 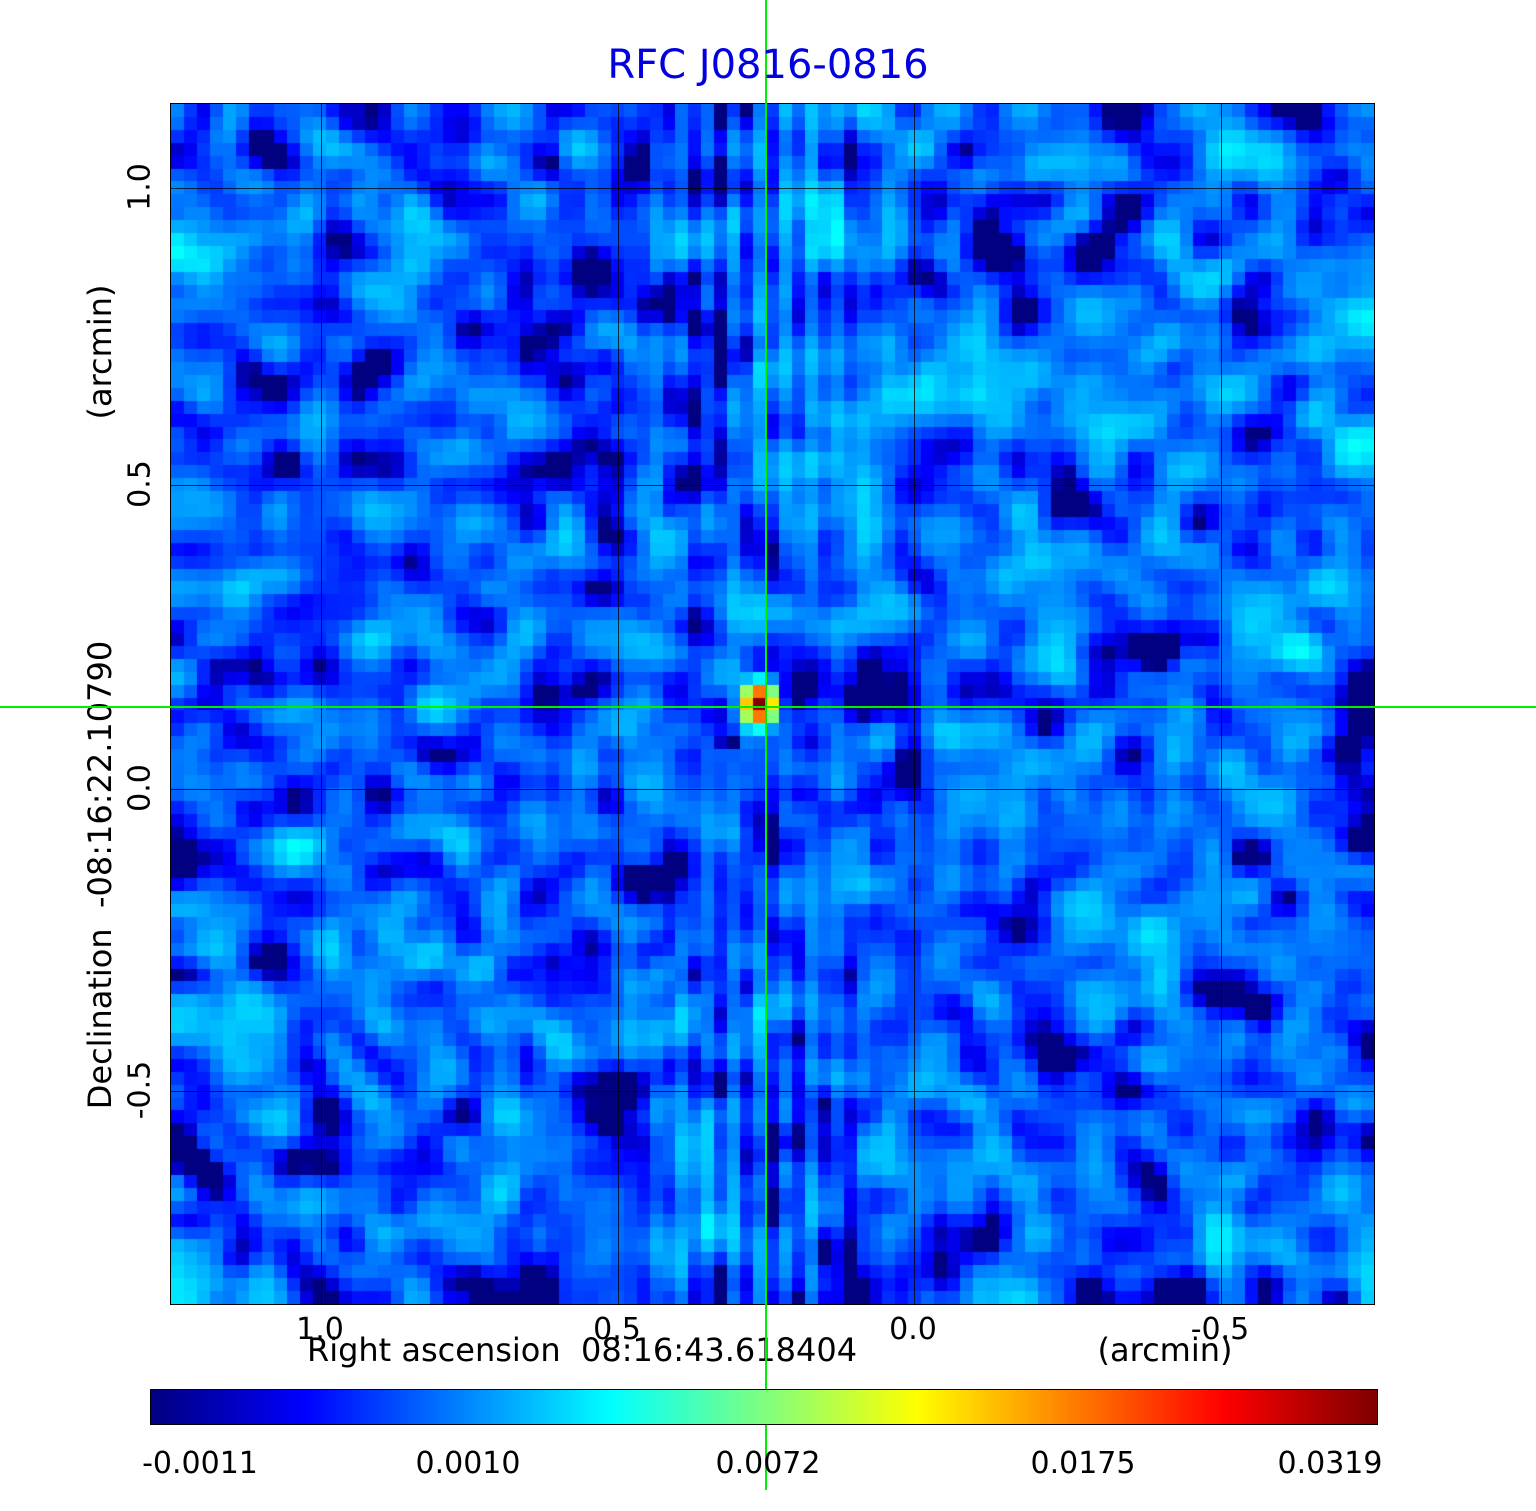 What do you see at coordinates (913, 1329) in the screenshot?
I see `x-tick-label: 0.0` at bounding box center [913, 1329].